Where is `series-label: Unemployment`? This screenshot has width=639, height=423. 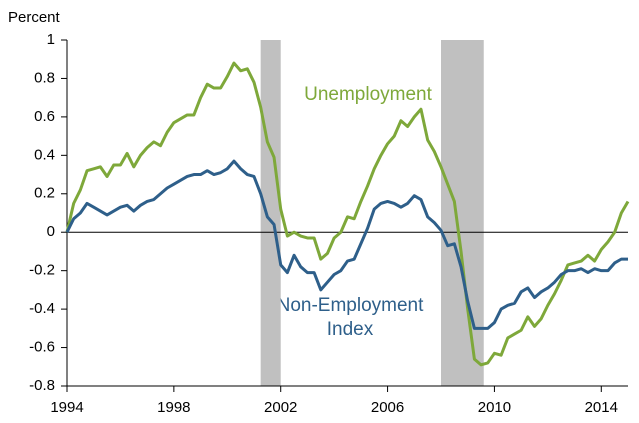 series-label: Unemployment is located at coordinates (368, 94).